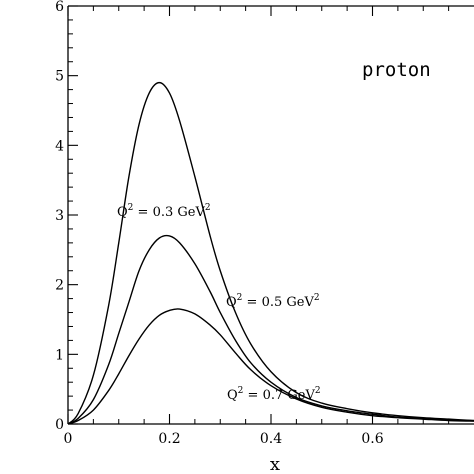 The height and width of the screenshot is (474, 474). What do you see at coordinates (68, 439) in the screenshot?
I see `x-tick-label: 0` at bounding box center [68, 439].